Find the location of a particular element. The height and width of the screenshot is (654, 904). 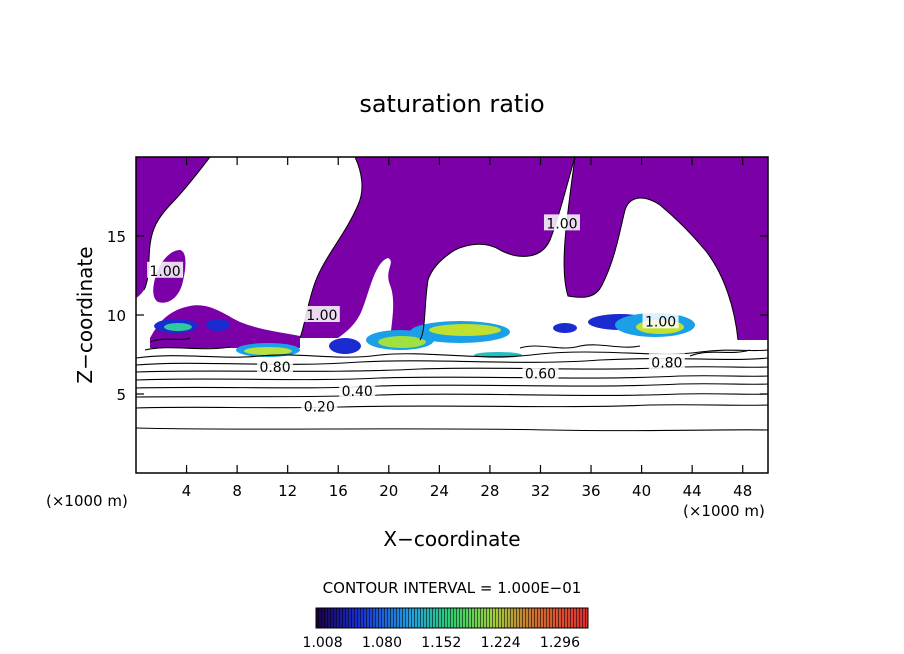

chart-title: saturation ratio is located at coordinates (451, 104).